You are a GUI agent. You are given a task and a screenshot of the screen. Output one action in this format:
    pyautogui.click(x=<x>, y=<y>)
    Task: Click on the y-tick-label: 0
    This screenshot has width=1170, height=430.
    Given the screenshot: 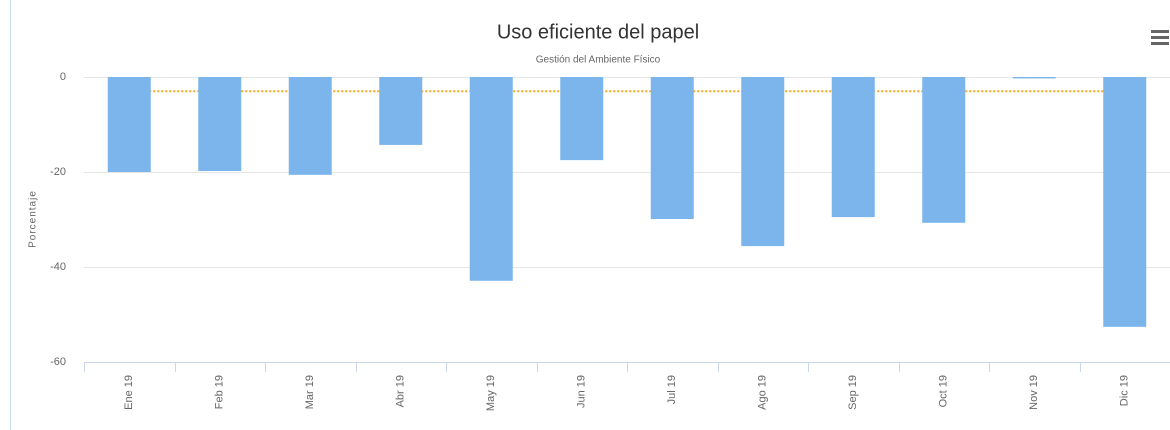 What is the action you would take?
    pyautogui.click(x=63, y=77)
    